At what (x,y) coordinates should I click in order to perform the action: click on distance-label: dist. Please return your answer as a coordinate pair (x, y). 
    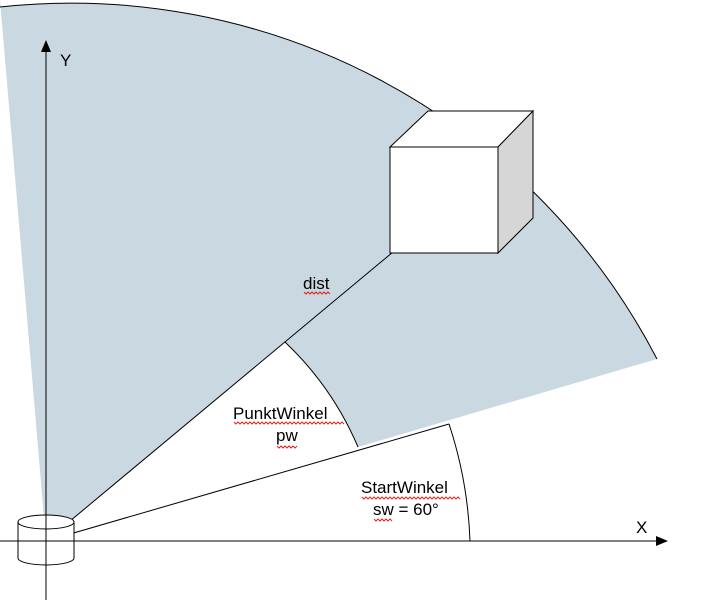
    Looking at the image, I should click on (316, 283).